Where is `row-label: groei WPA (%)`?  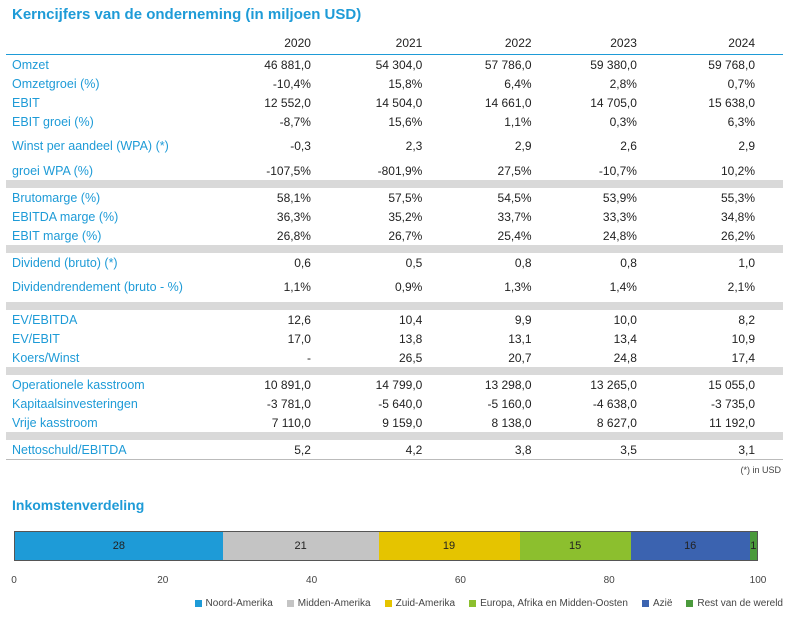
row-label: groei WPA (%) is located at coordinates (53, 170).